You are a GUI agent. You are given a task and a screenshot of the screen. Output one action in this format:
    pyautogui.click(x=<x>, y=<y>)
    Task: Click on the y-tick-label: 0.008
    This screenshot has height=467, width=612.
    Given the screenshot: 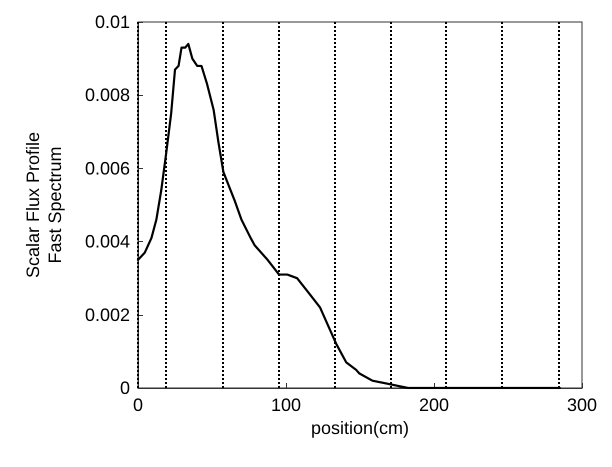 What is the action you would take?
    pyautogui.click(x=107, y=95)
    